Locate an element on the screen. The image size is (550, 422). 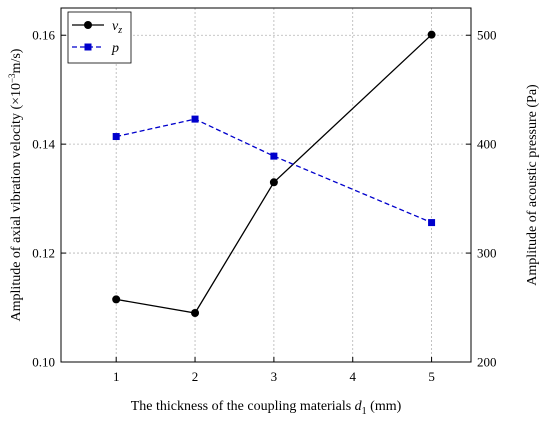
y-left-tick-label: 0.12 is located at coordinates (43, 253).